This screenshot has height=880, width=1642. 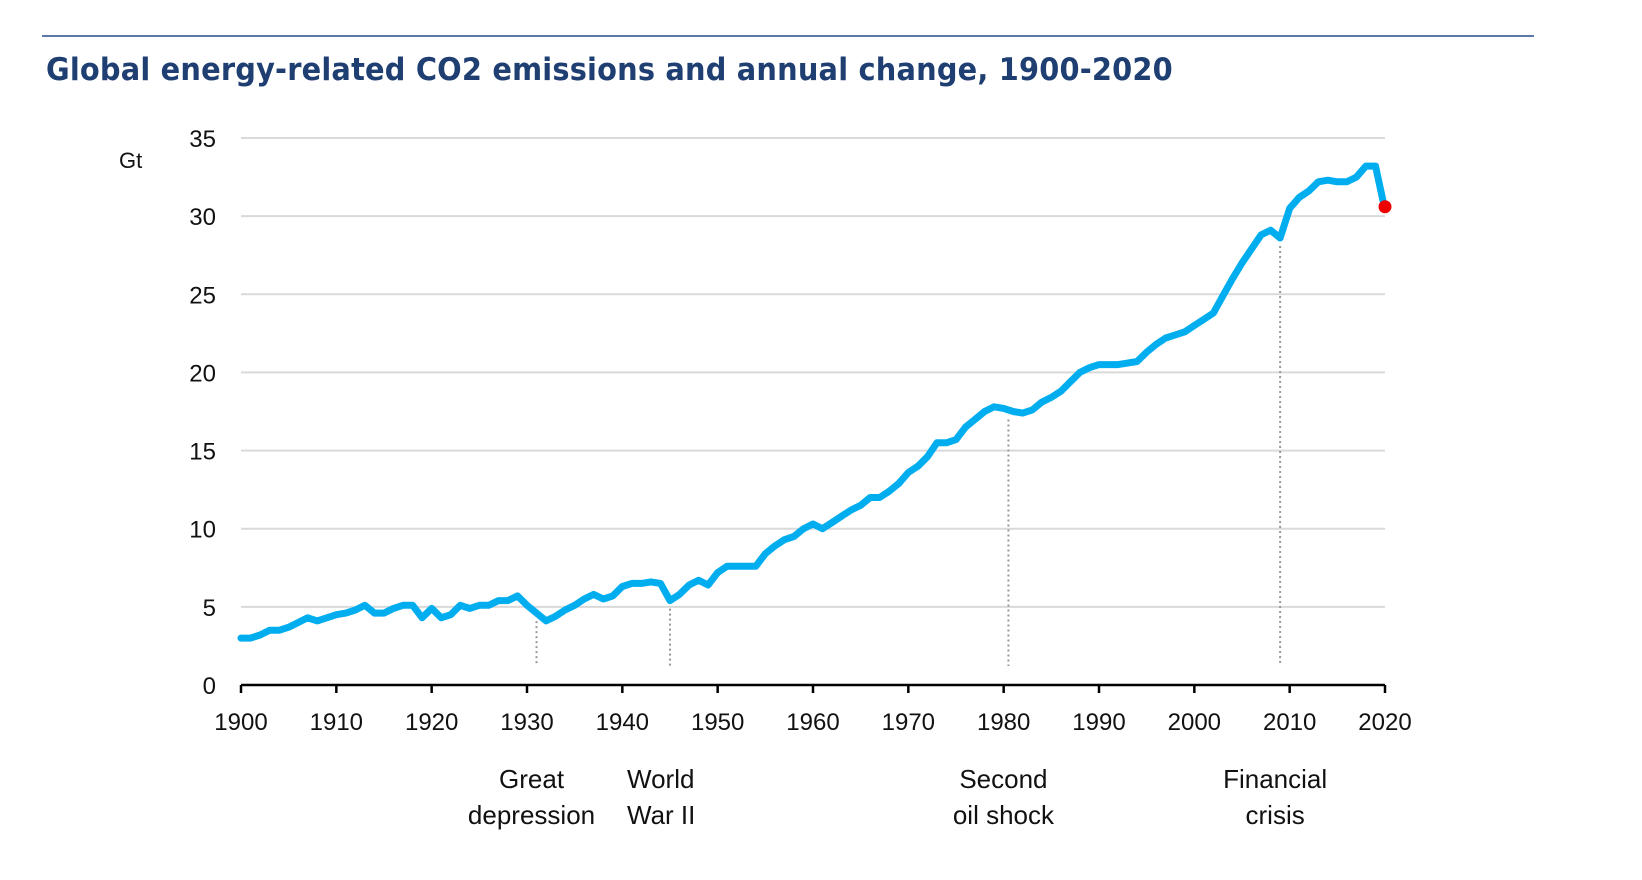 What do you see at coordinates (202, 139) in the screenshot?
I see `y-tick-label: 35` at bounding box center [202, 139].